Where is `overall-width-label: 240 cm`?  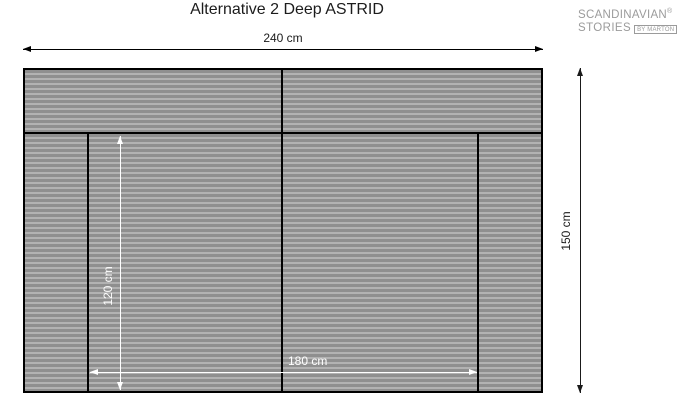 overall-width-label: 240 cm is located at coordinates (283, 38).